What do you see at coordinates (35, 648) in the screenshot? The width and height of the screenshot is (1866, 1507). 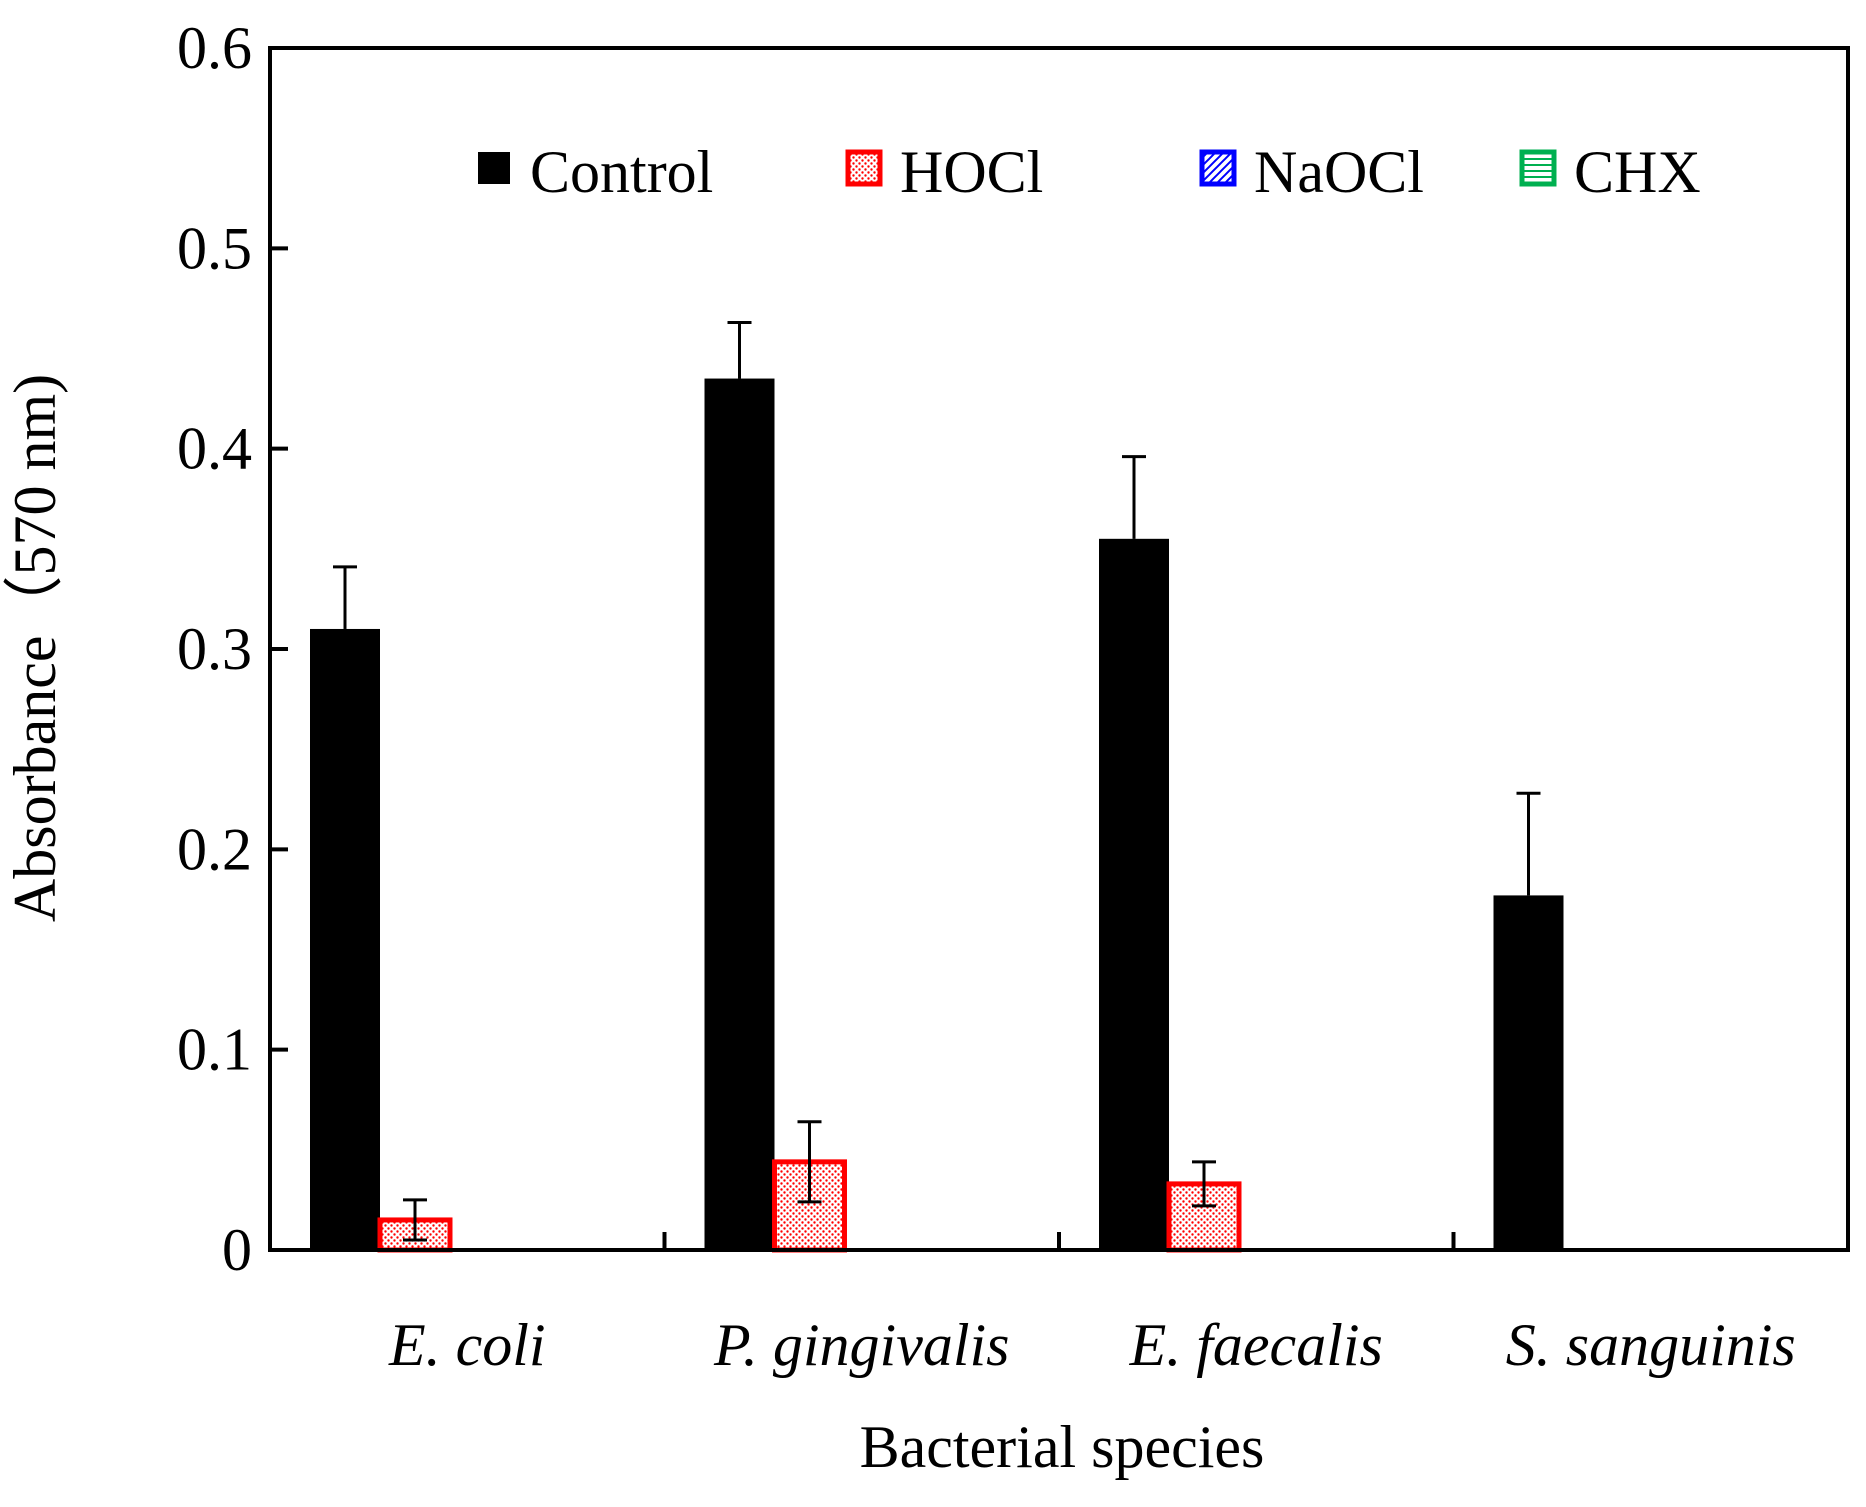 I see `y-axis-title: Absorbance（570 nm)` at bounding box center [35, 648].